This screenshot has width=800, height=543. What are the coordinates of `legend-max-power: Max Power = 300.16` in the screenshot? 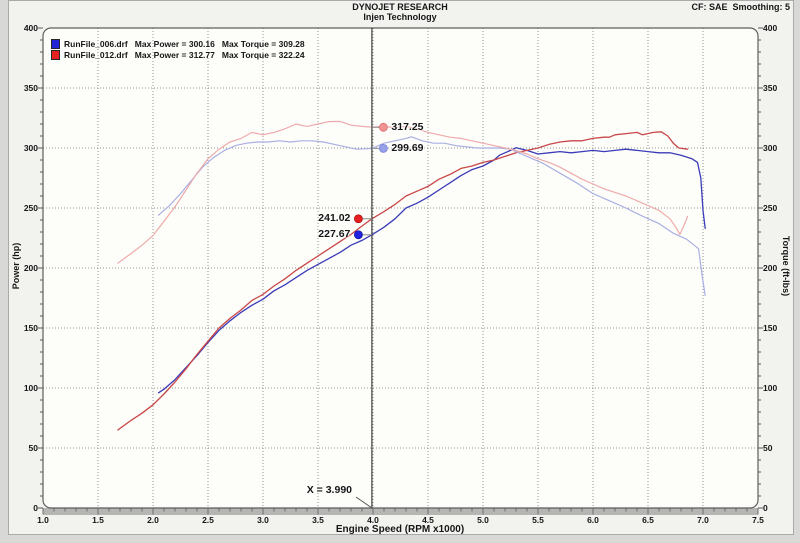 It's located at (174, 43).